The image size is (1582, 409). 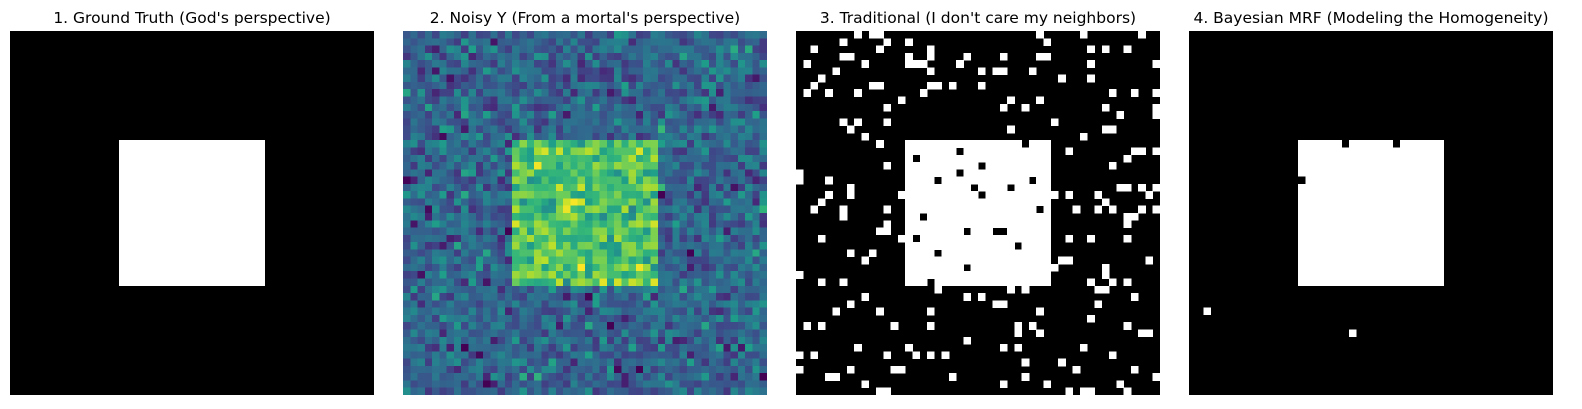 What do you see at coordinates (1345, 144) in the screenshot?
I see `error-pixel` at bounding box center [1345, 144].